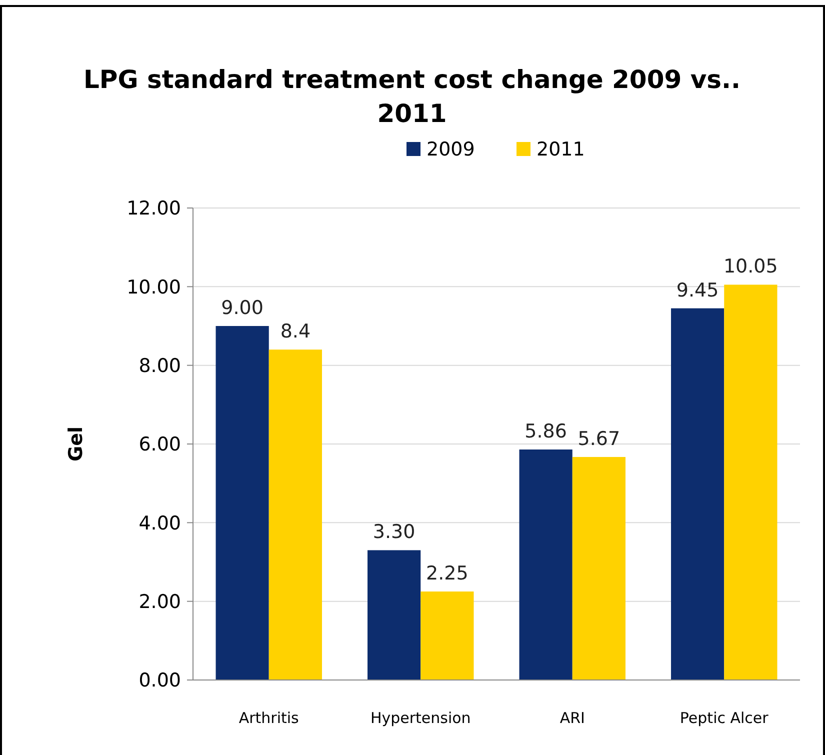 This screenshot has height=755, width=825. I want to click on y-tick-label: 4.00, so click(159, 523).